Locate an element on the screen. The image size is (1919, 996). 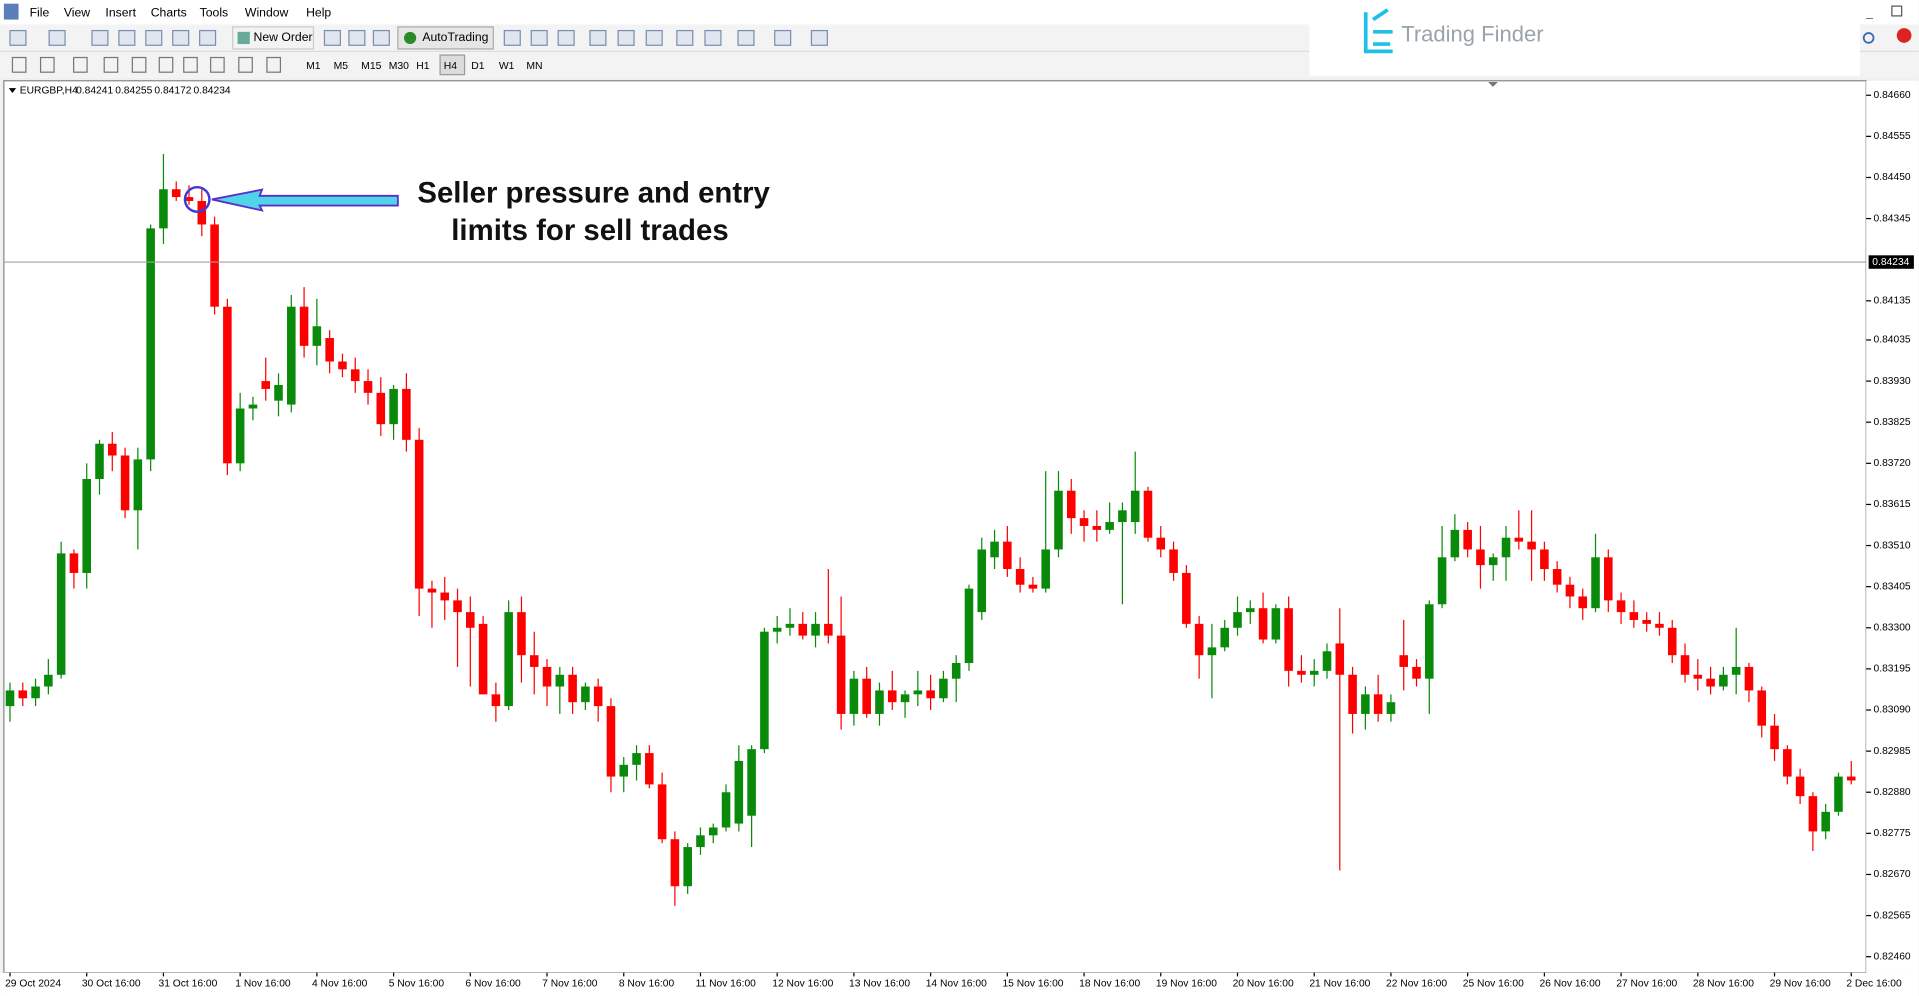
maximize is located at coordinates (1897, 11).